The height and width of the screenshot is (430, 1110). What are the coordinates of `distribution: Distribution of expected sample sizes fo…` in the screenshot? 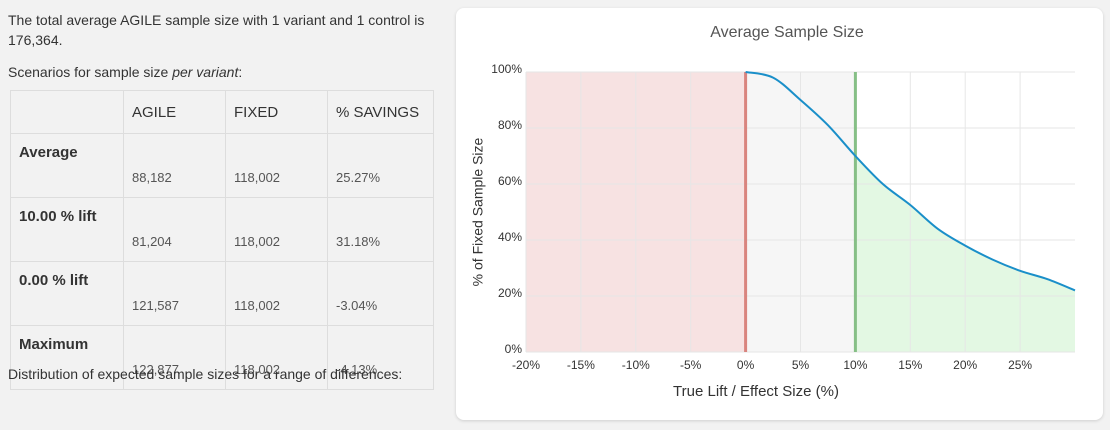 It's located at (205, 374).